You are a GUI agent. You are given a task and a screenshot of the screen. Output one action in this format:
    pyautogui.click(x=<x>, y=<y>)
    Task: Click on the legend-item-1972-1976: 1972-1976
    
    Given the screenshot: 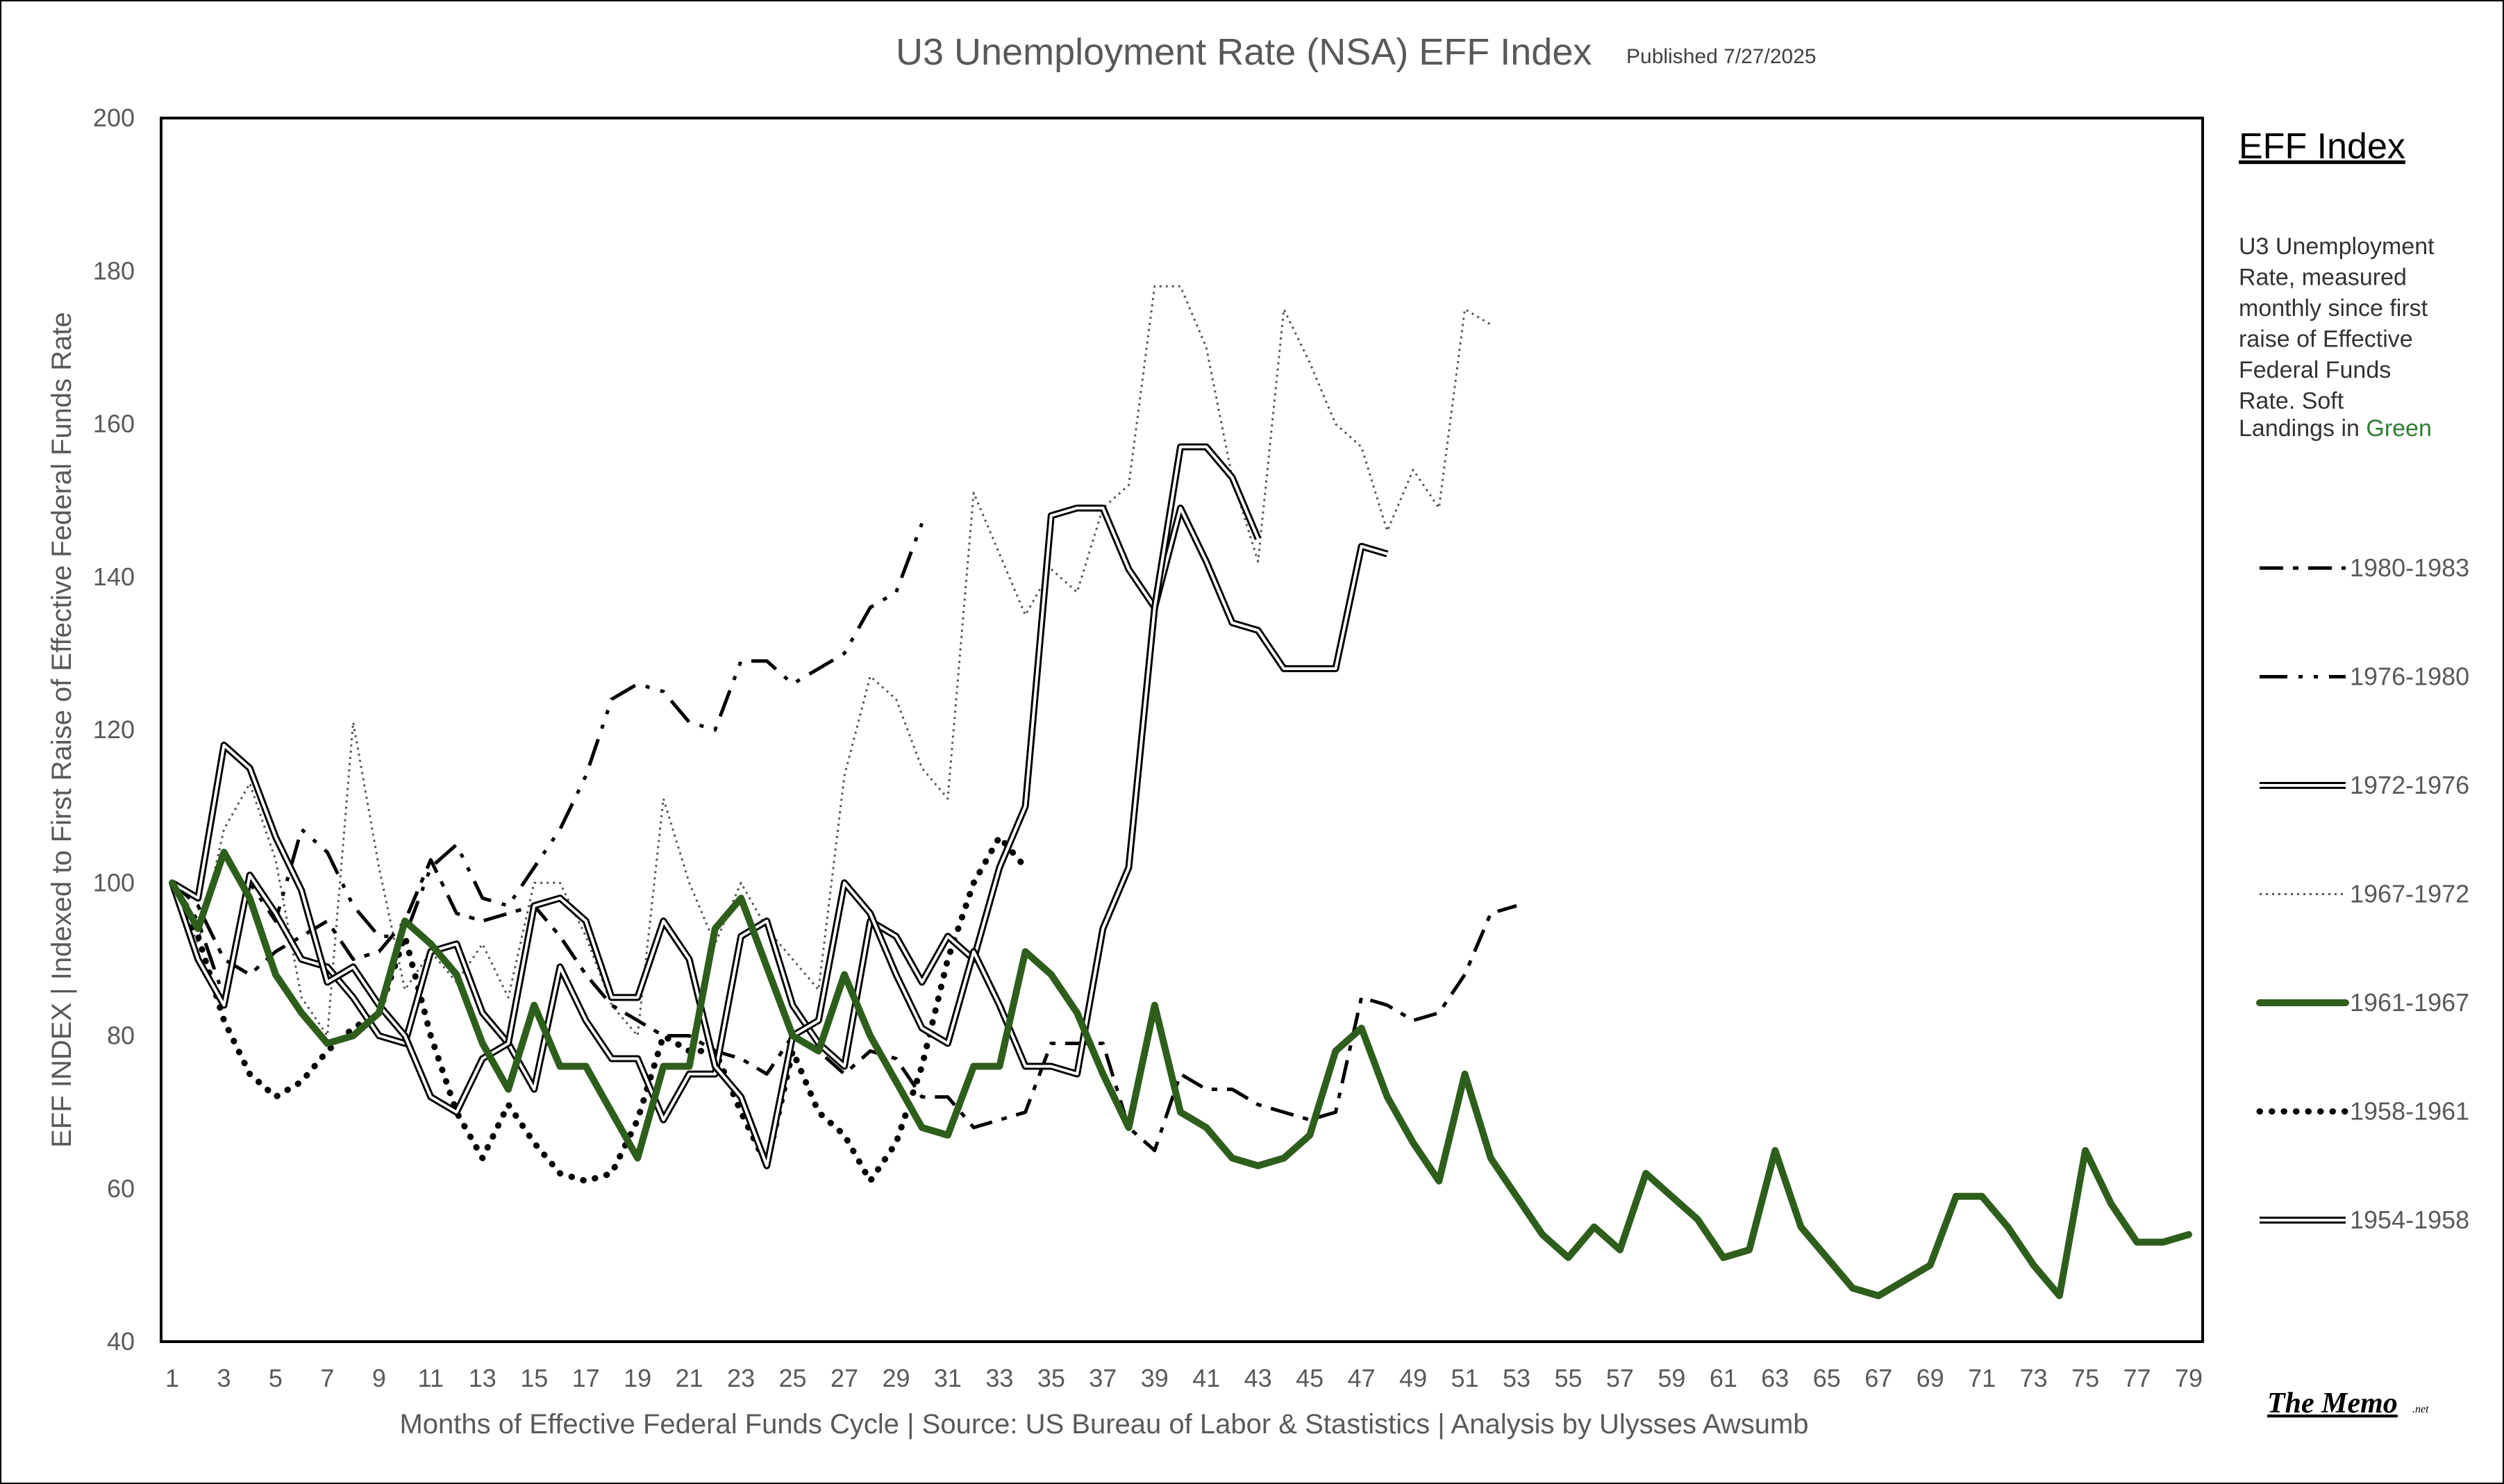 What is the action you would take?
    pyautogui.click(x=2365, y=785)
    